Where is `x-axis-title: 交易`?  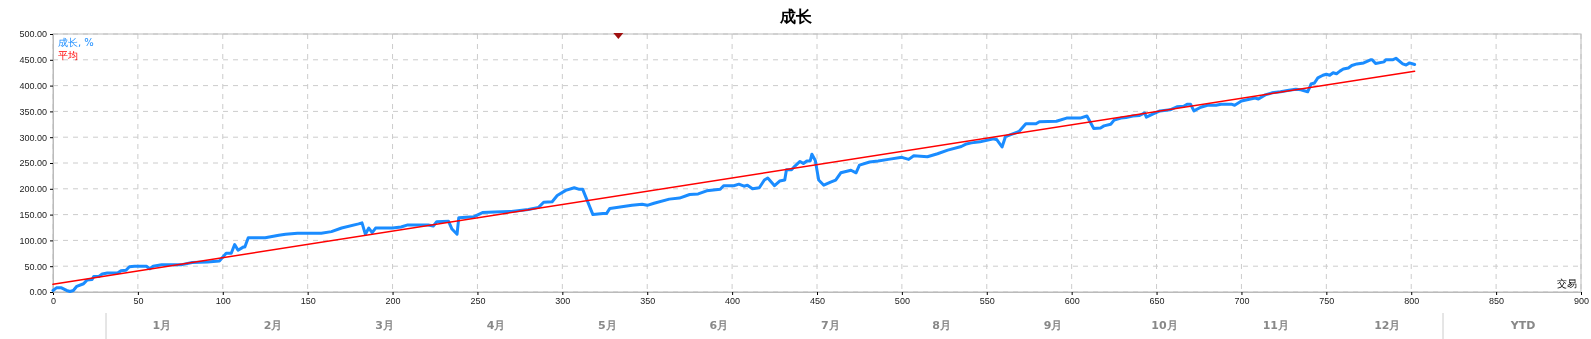 x-axis-title: 交易 is located at coordinates (1567, 283).